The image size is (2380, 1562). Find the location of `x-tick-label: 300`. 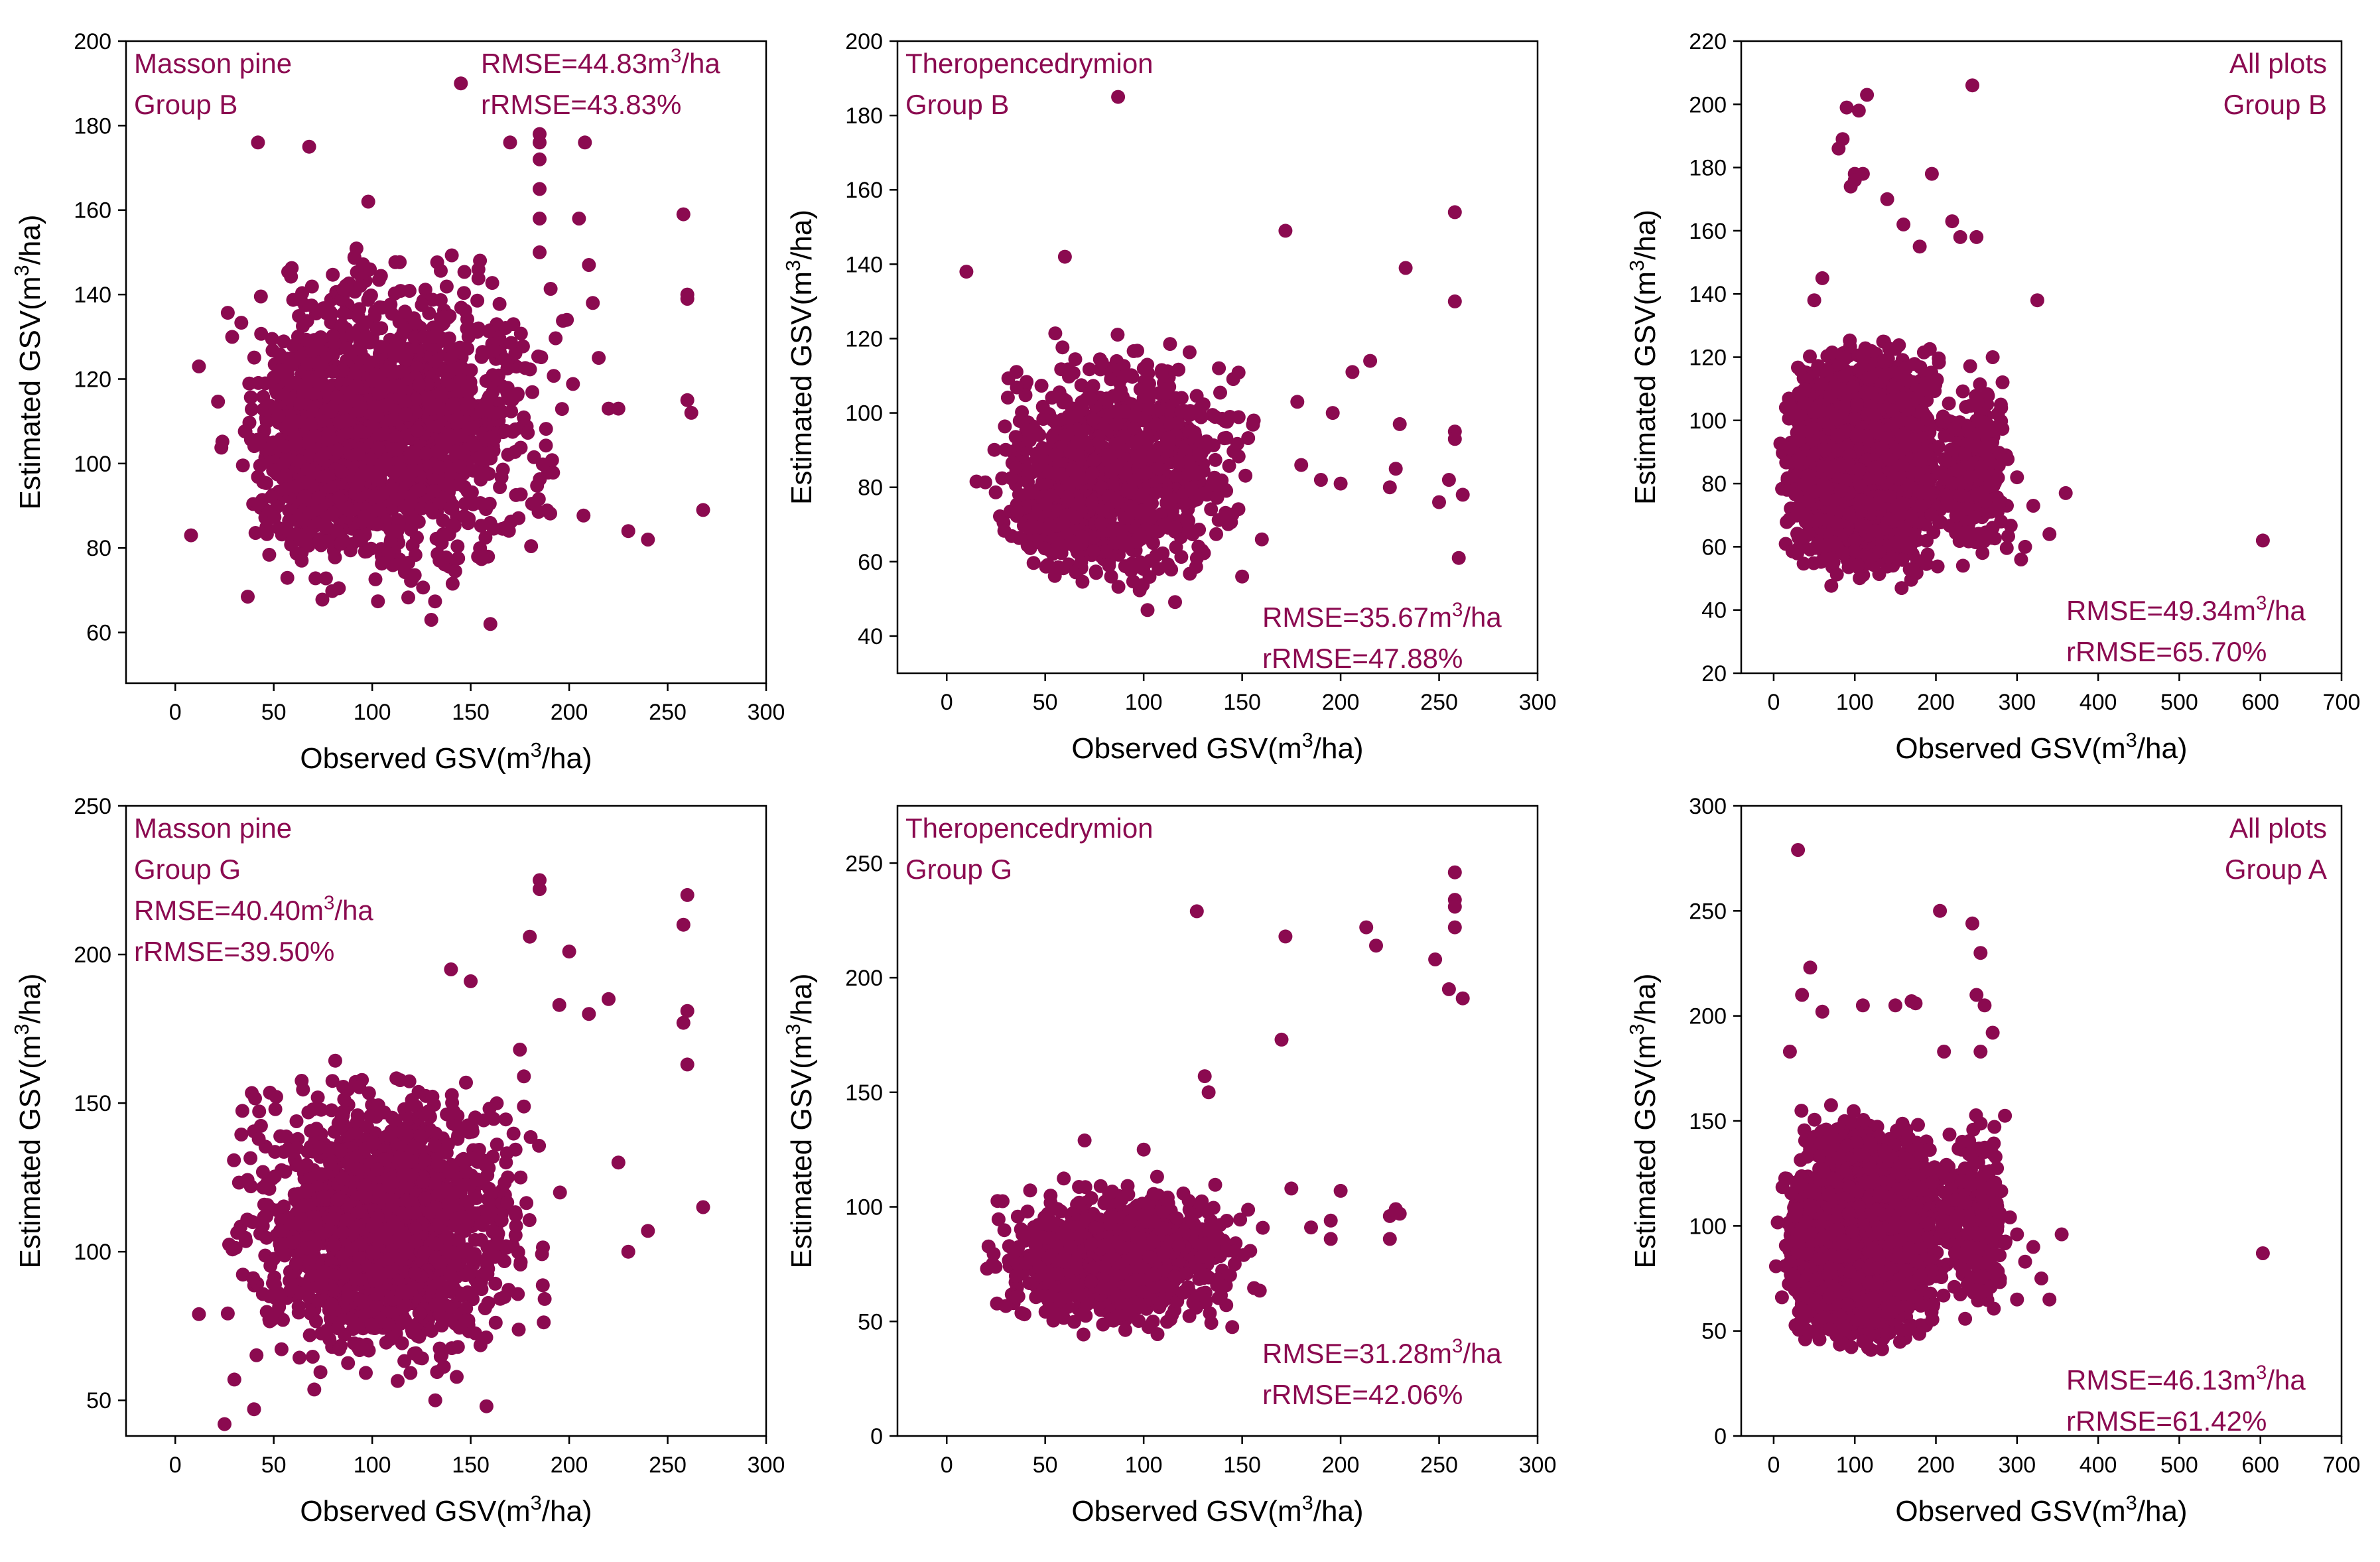

x-tick-label: 300 is located at coordinates (1538, 702).